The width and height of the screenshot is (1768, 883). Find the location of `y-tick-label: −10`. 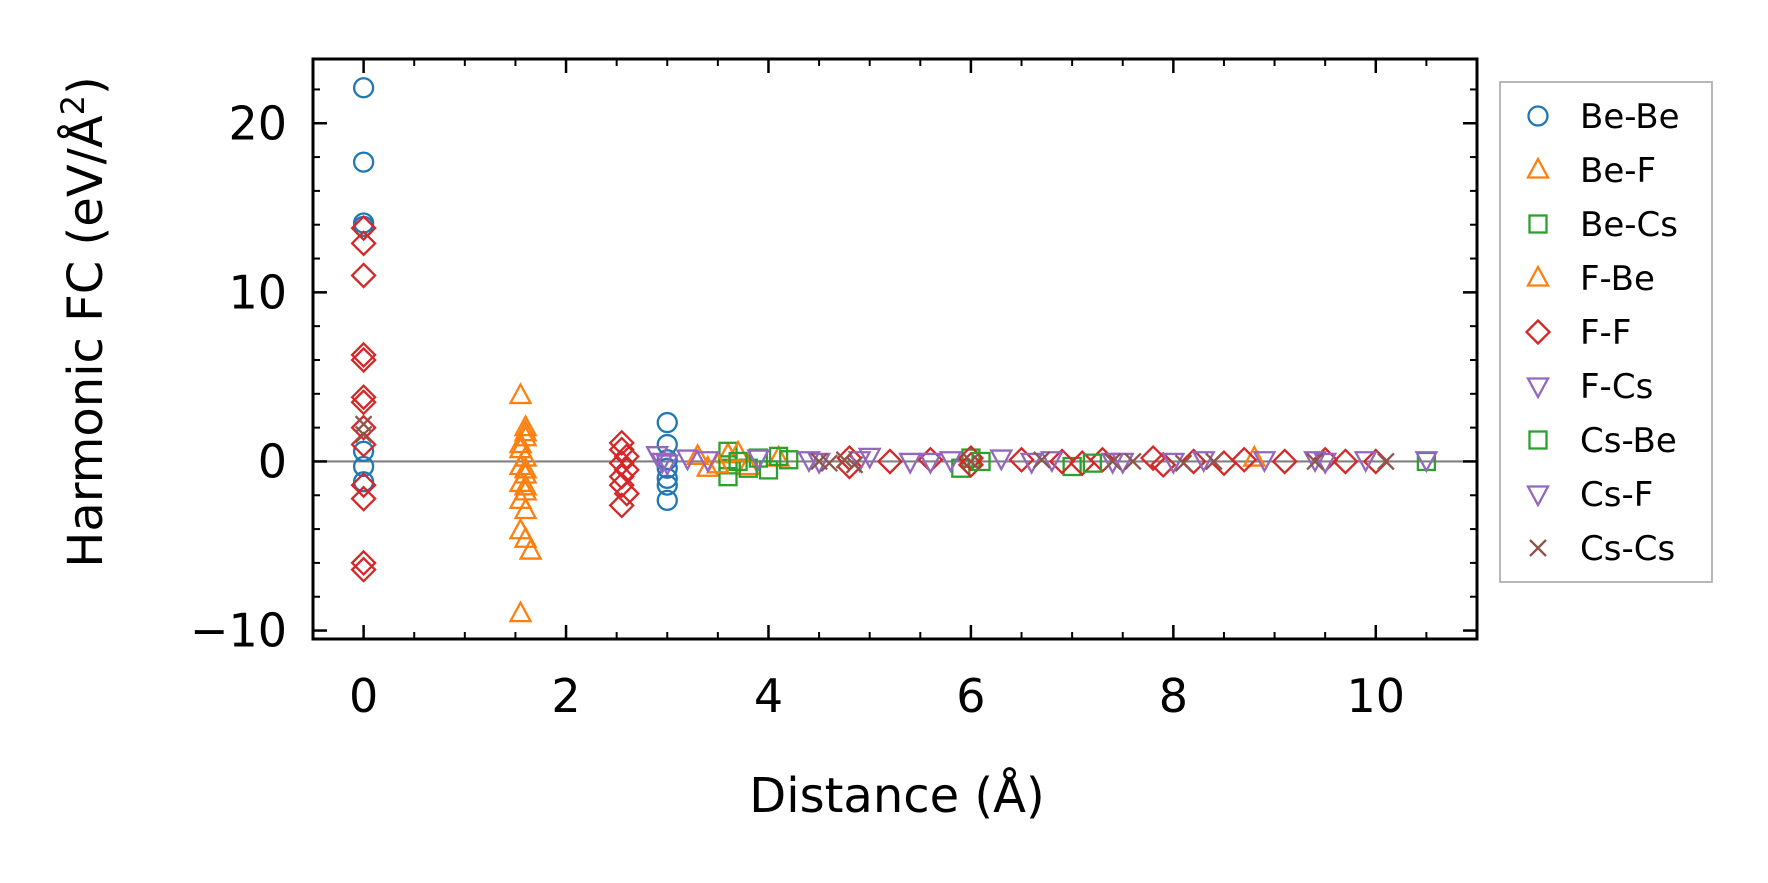

y-tick-label: −10 is located at coordinates (238, 631).